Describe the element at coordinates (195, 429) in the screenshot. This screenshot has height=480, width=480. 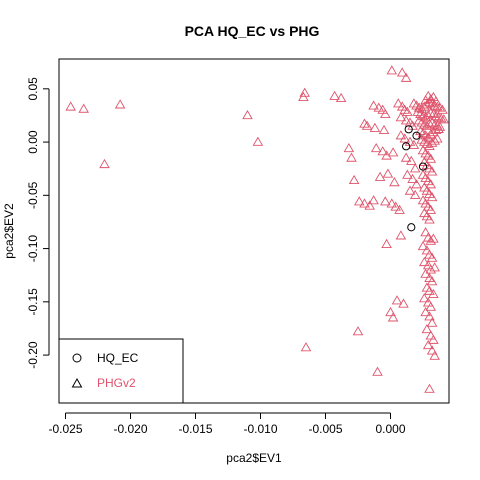
I see `x-tick-label: -0.015` at that location.